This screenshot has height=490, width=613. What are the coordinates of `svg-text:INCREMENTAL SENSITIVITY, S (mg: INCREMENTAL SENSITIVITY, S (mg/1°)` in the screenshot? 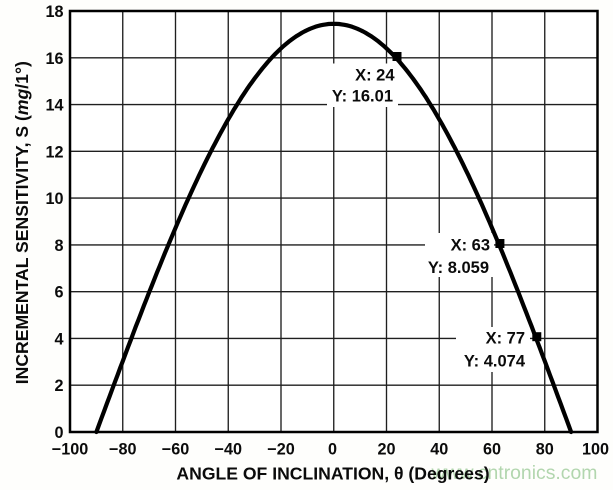 It's located at (22, 222).